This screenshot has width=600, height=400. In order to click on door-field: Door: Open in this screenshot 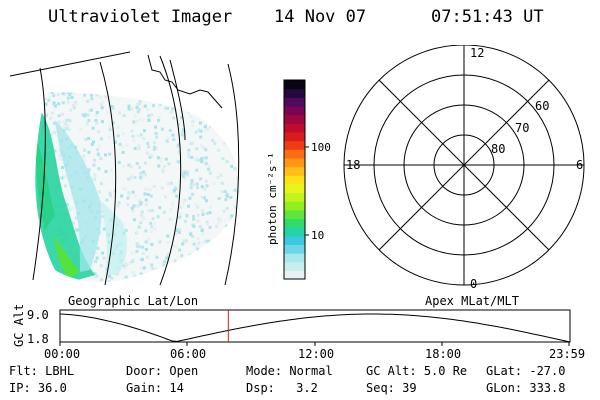, I will do `click(162, 371)`.